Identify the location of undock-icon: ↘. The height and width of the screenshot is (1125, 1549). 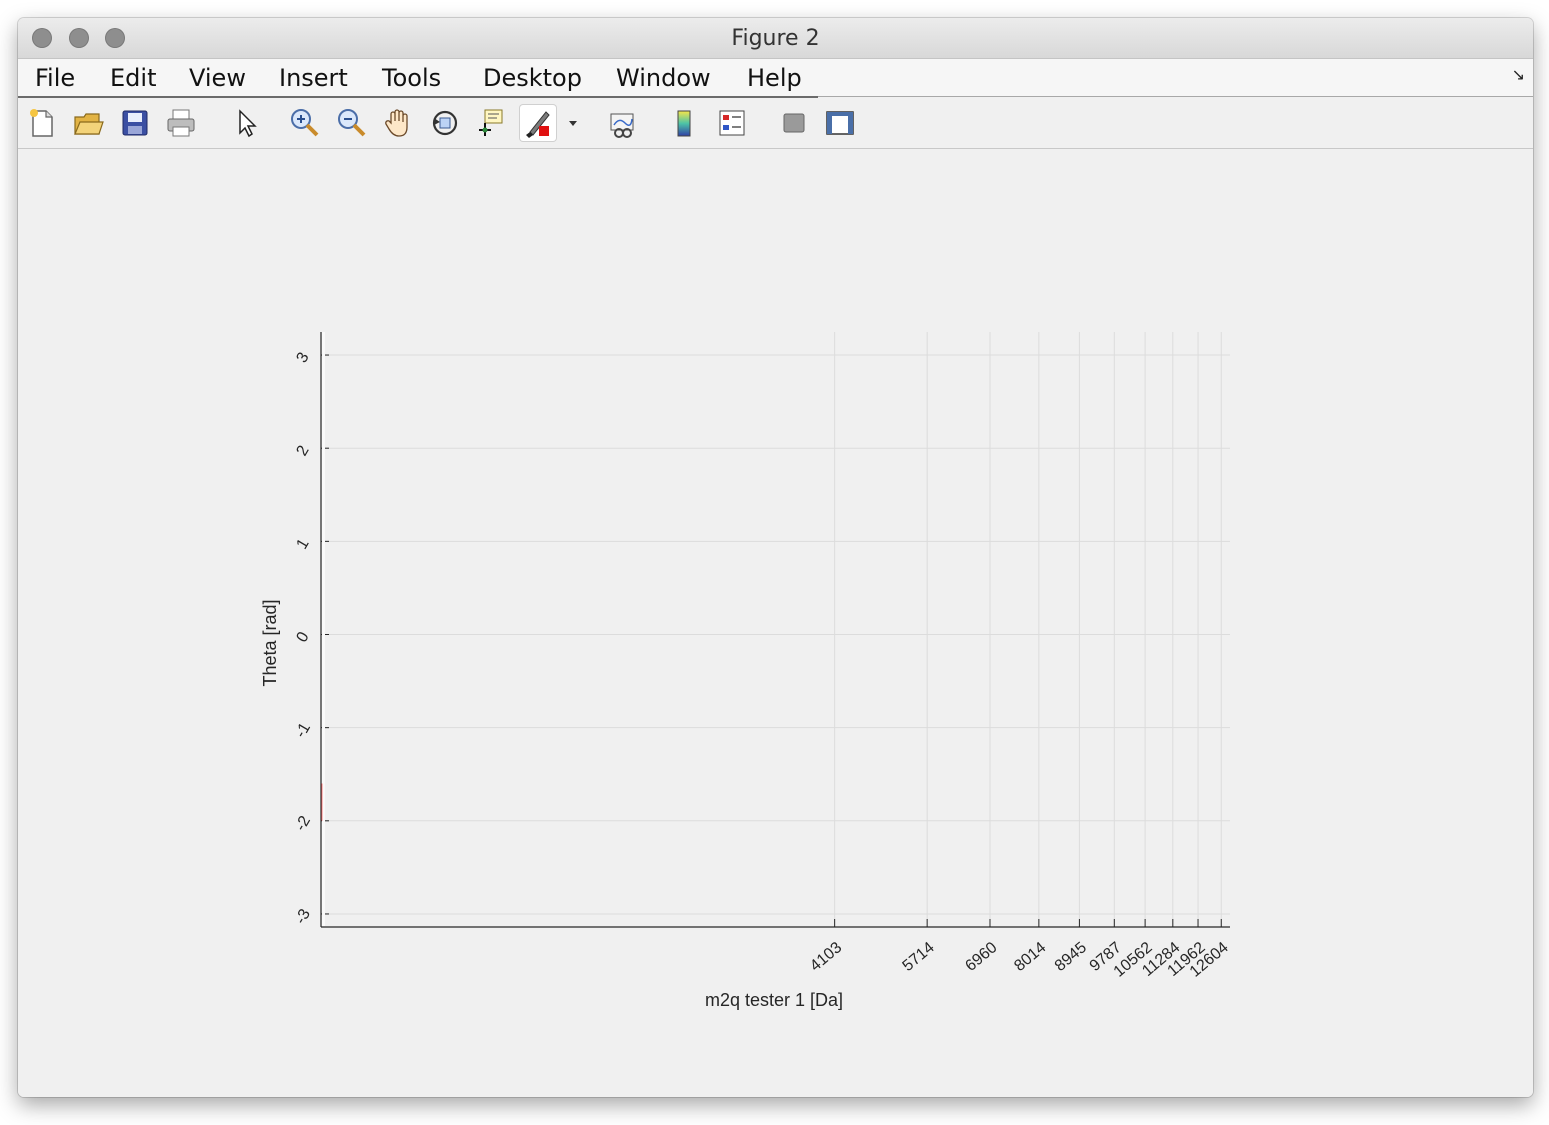
(1518, 74).